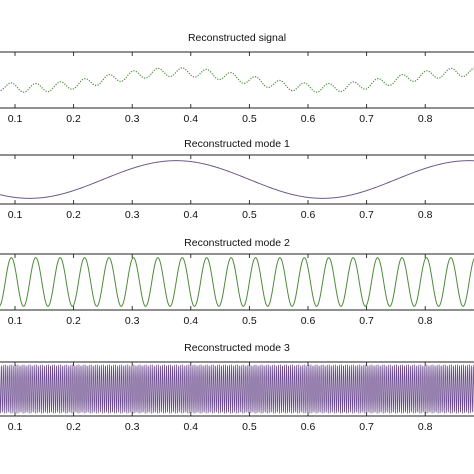 Image resolution: width=474 pixels, height=474 pixels. Describe the element at coordinates (237, 144) in the screenshot. I see `panel-title: Reconstructed mode 1` at that location.